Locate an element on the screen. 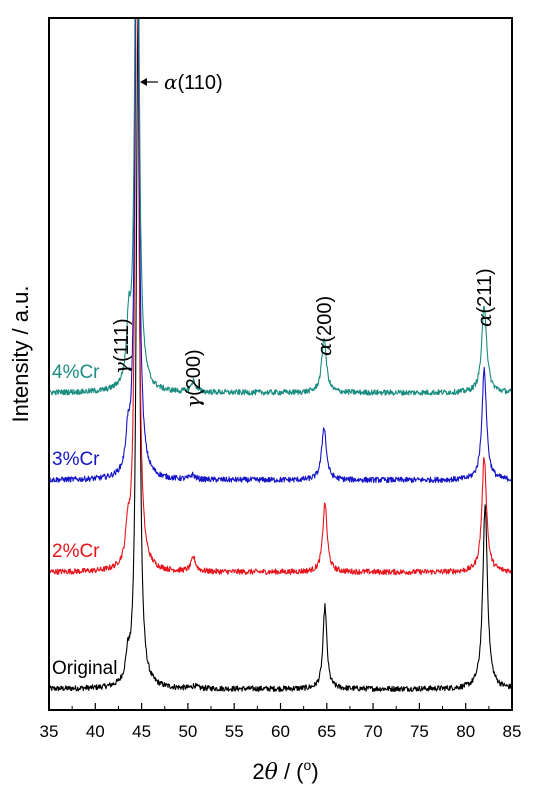 This screenshot has width=538, height=791. peak-label-alpha200: α(200) is located at coordinates (324, 326).